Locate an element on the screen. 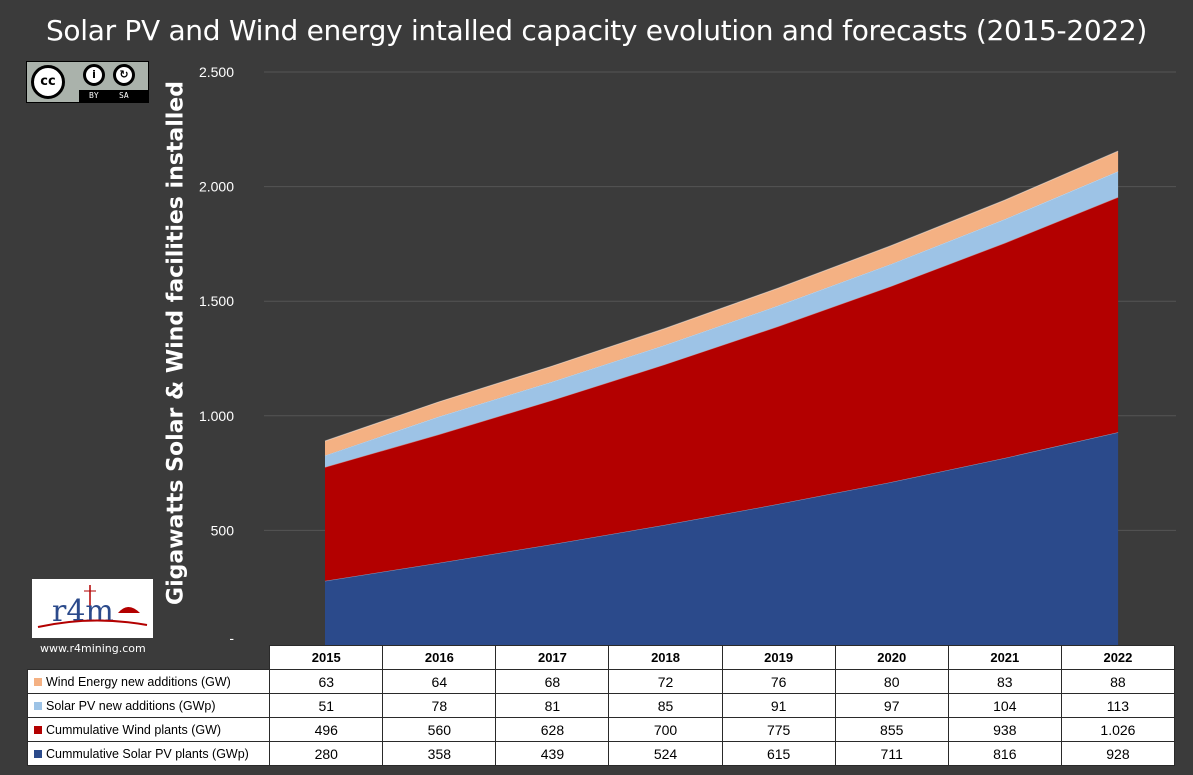 The image size is (1193, 775). badge-by-text: BY is located at coordinates (94, 95).